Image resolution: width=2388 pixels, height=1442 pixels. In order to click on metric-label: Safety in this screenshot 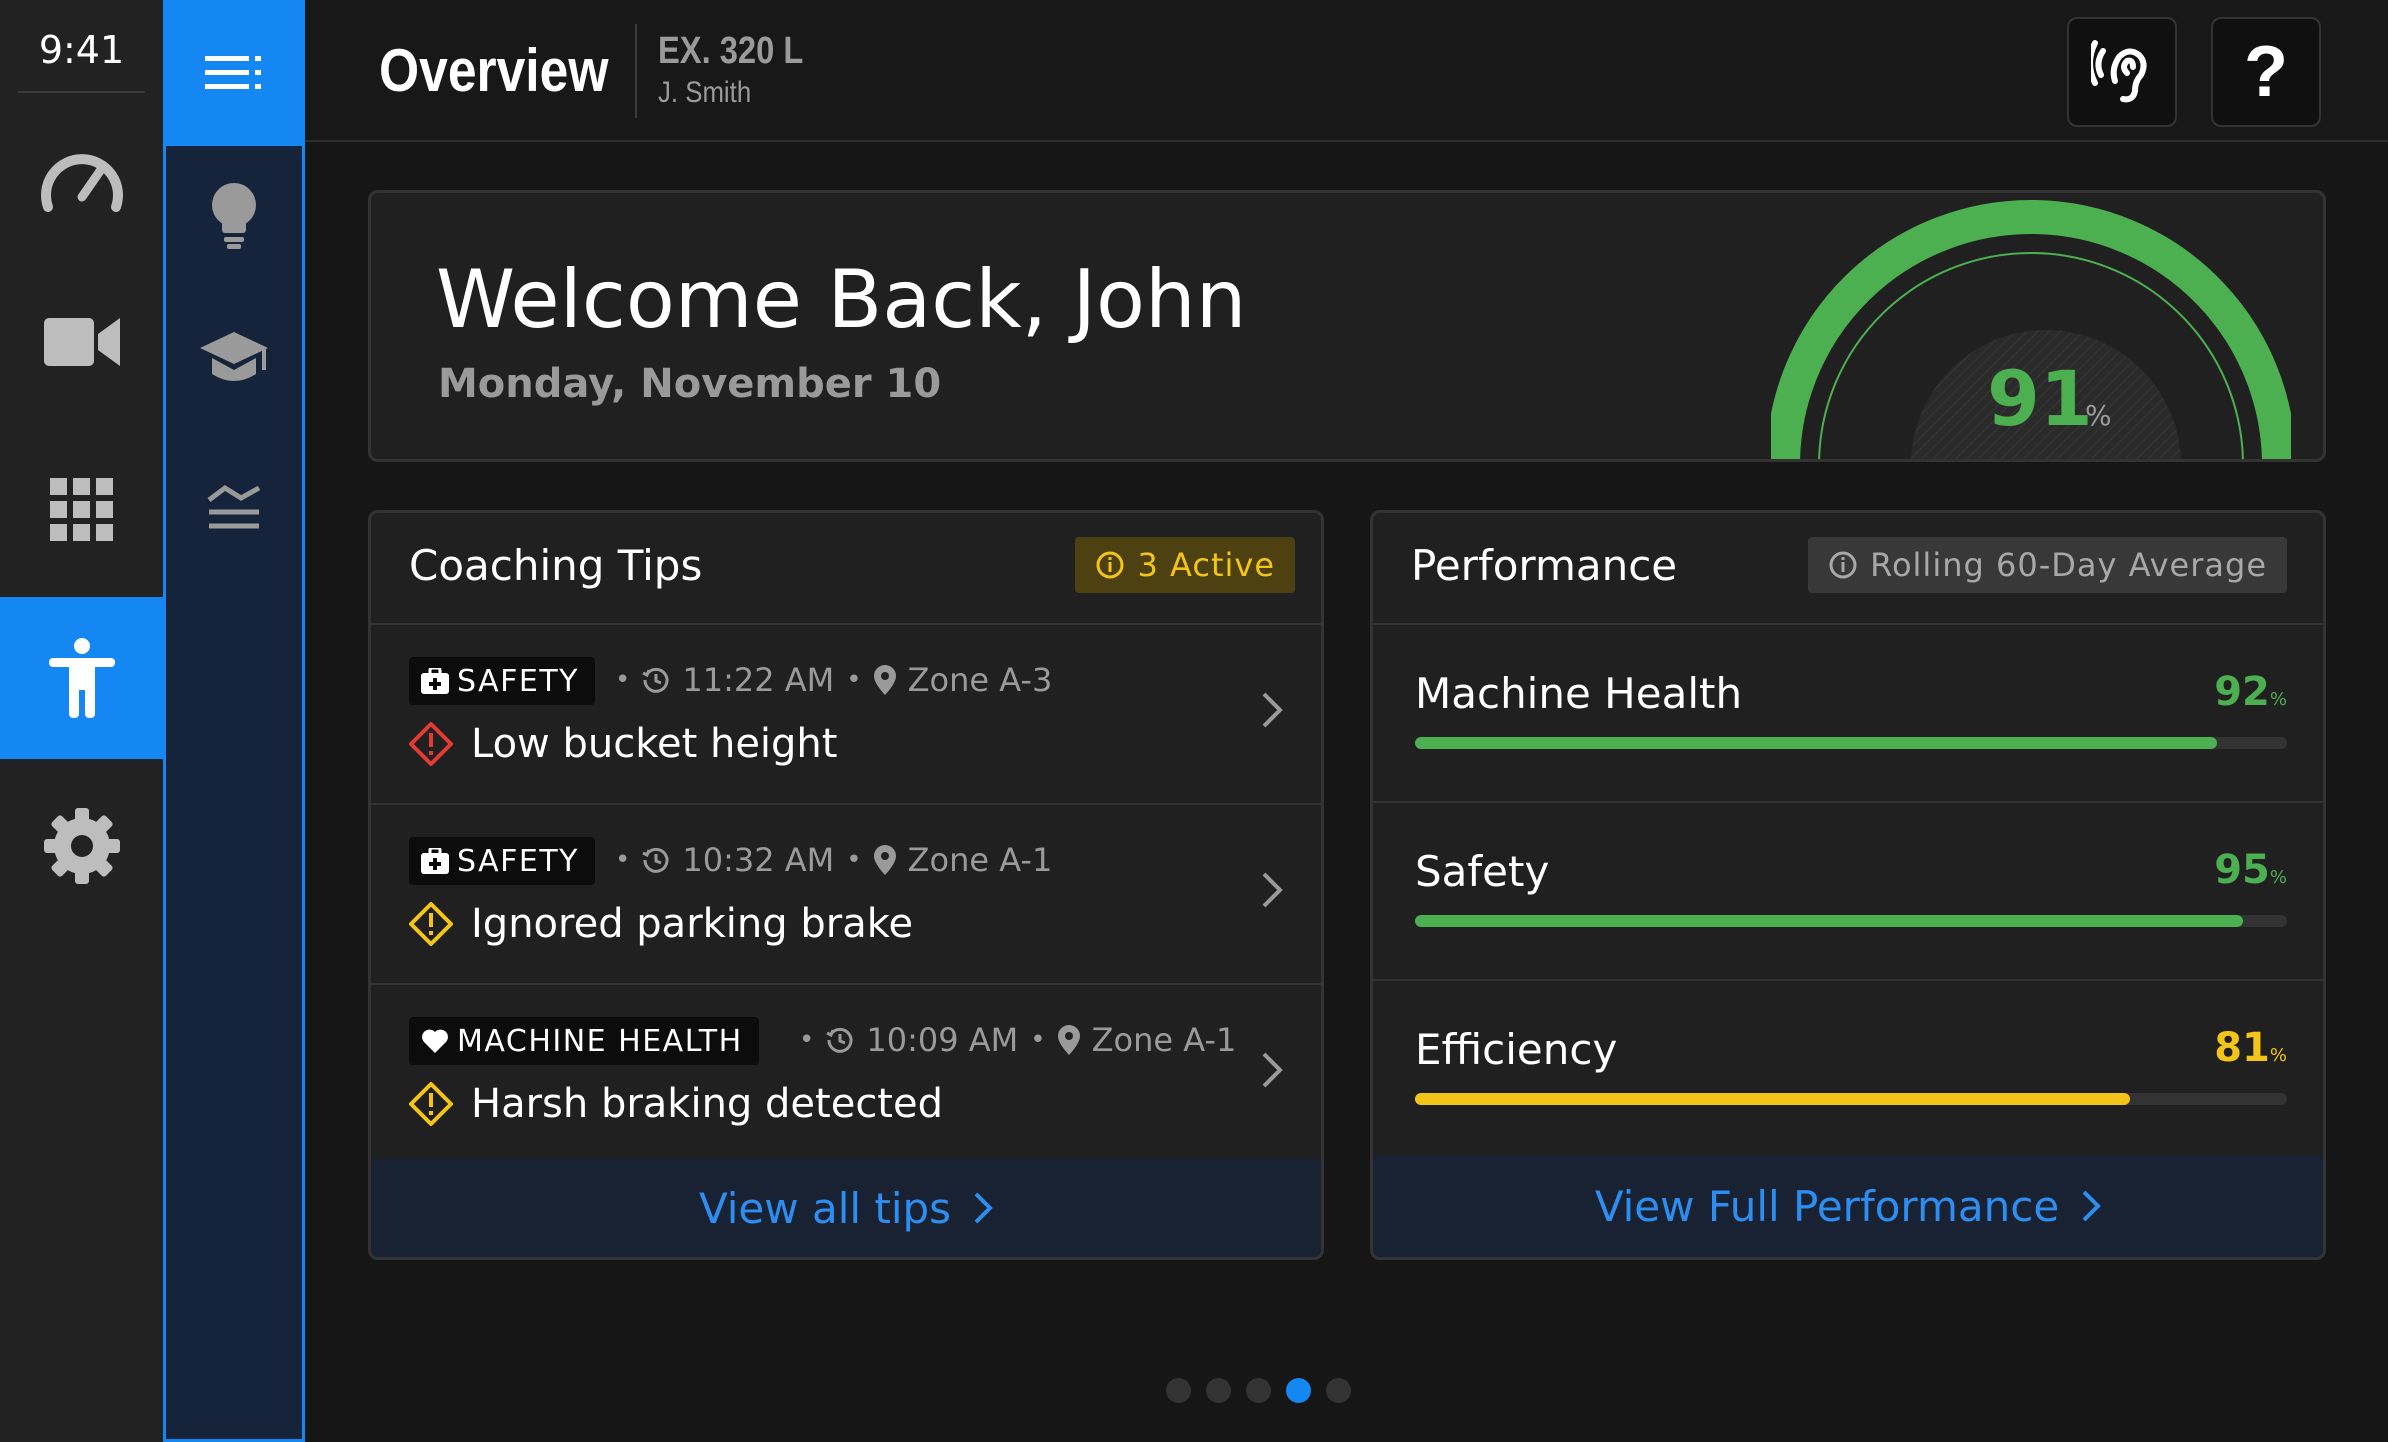, I will do `click(1482, 871)`.